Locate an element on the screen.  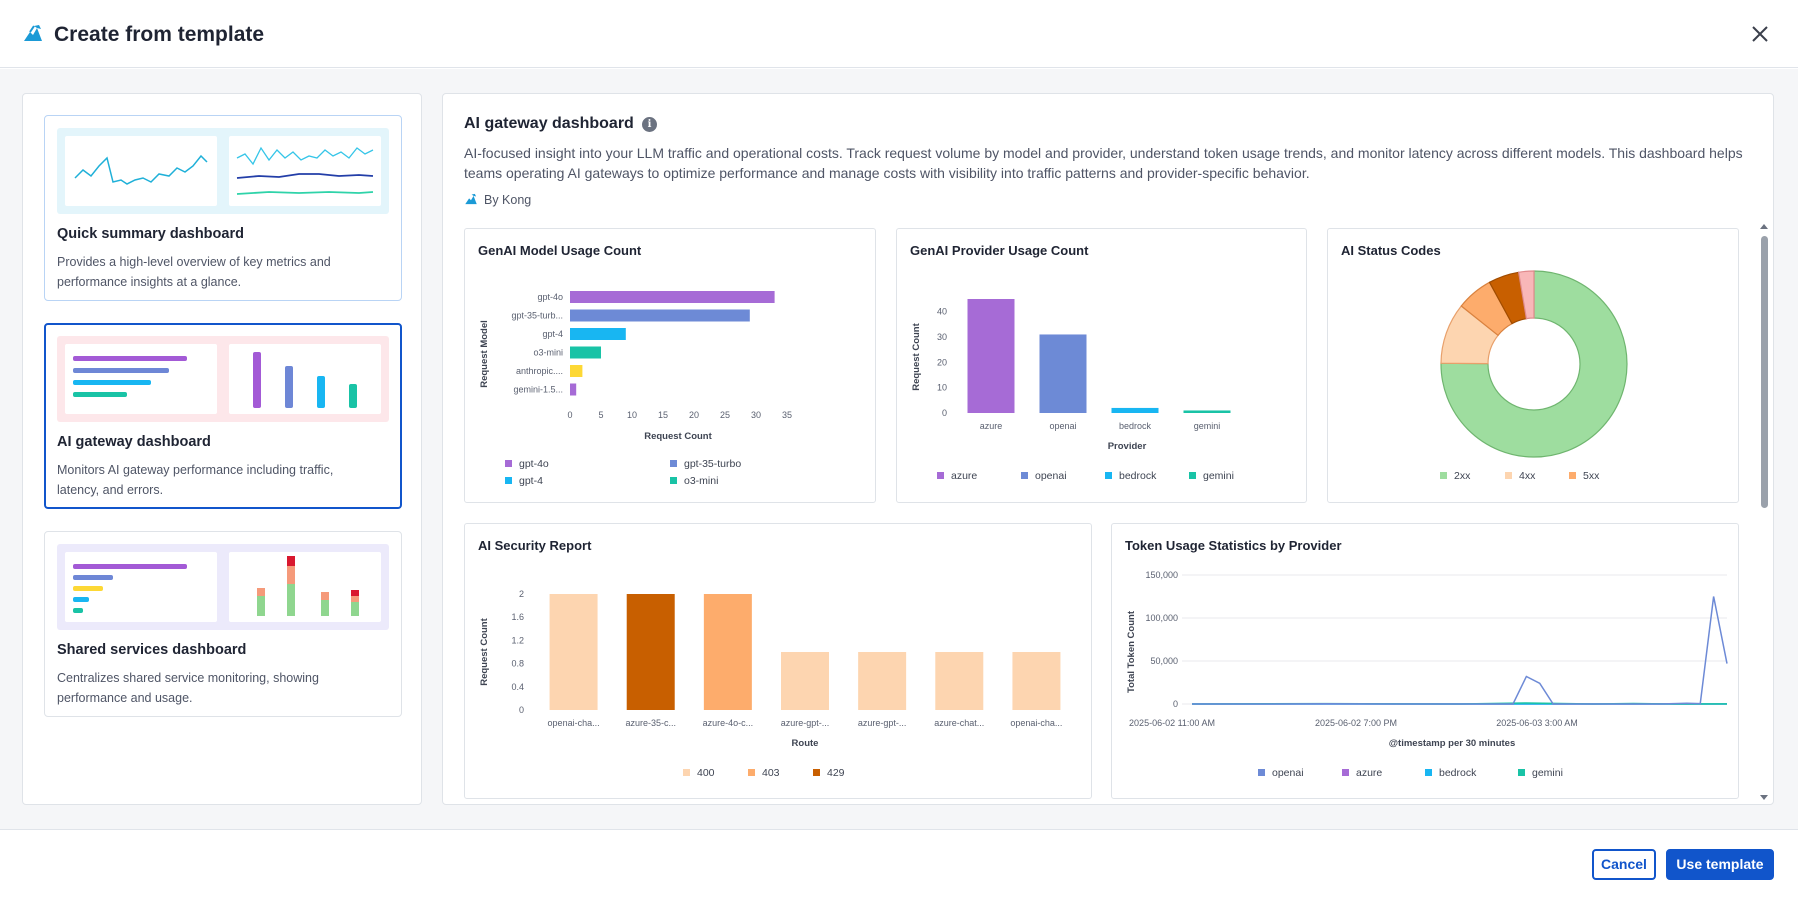
legend-item: gpt-4o is located at coordinates (527, 464).